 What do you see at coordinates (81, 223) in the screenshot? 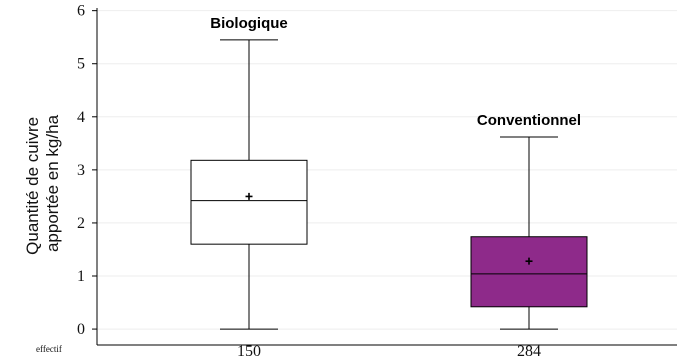
I see `tick-label-2: 2` at bounding box center [81, 223].